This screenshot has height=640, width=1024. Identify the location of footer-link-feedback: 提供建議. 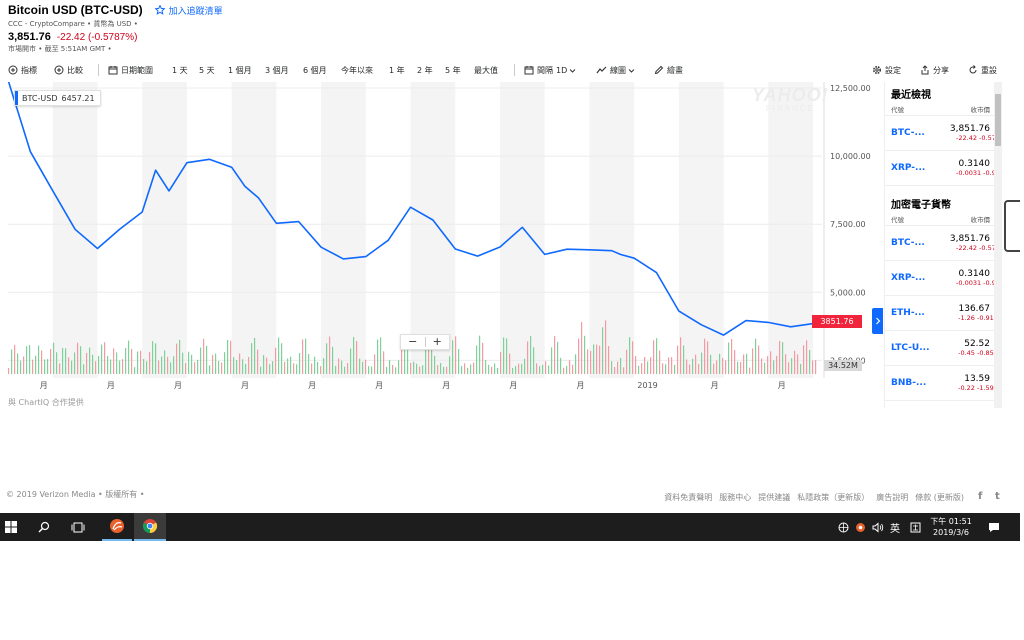
(774, 497).